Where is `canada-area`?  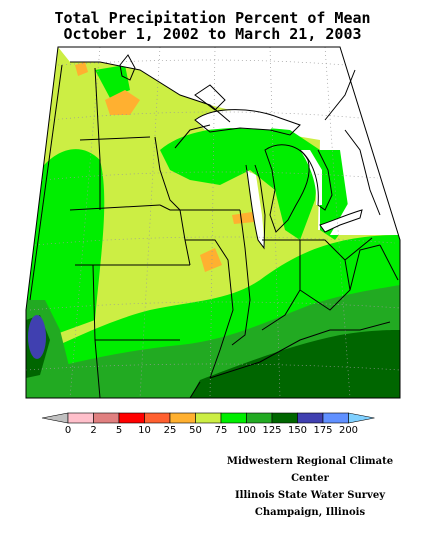 canada-area is located at coordinates (204, 83).